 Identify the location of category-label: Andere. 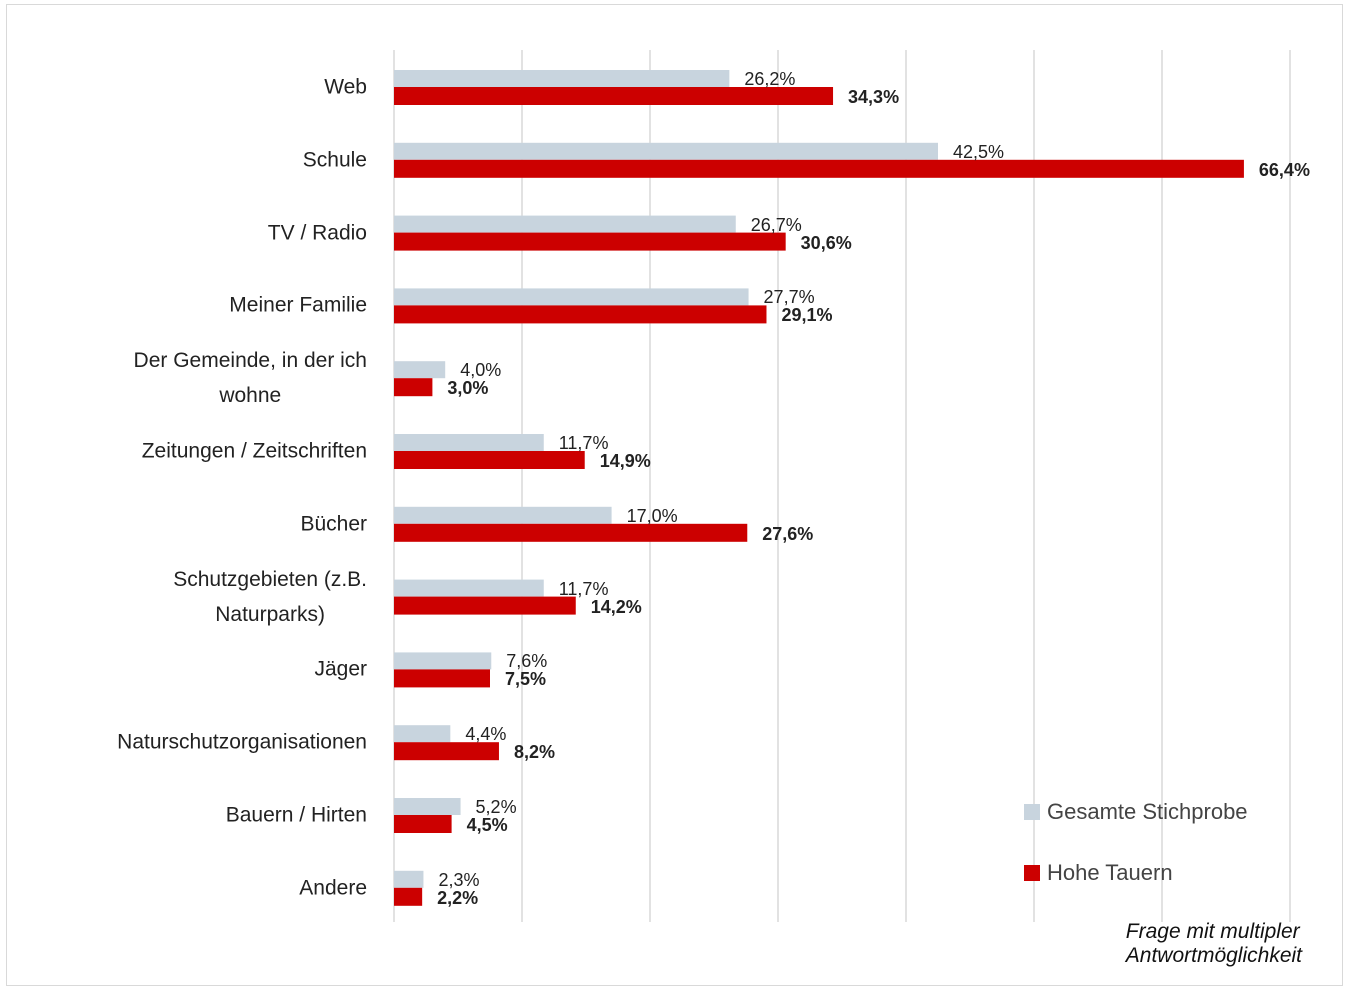
(333, 888).